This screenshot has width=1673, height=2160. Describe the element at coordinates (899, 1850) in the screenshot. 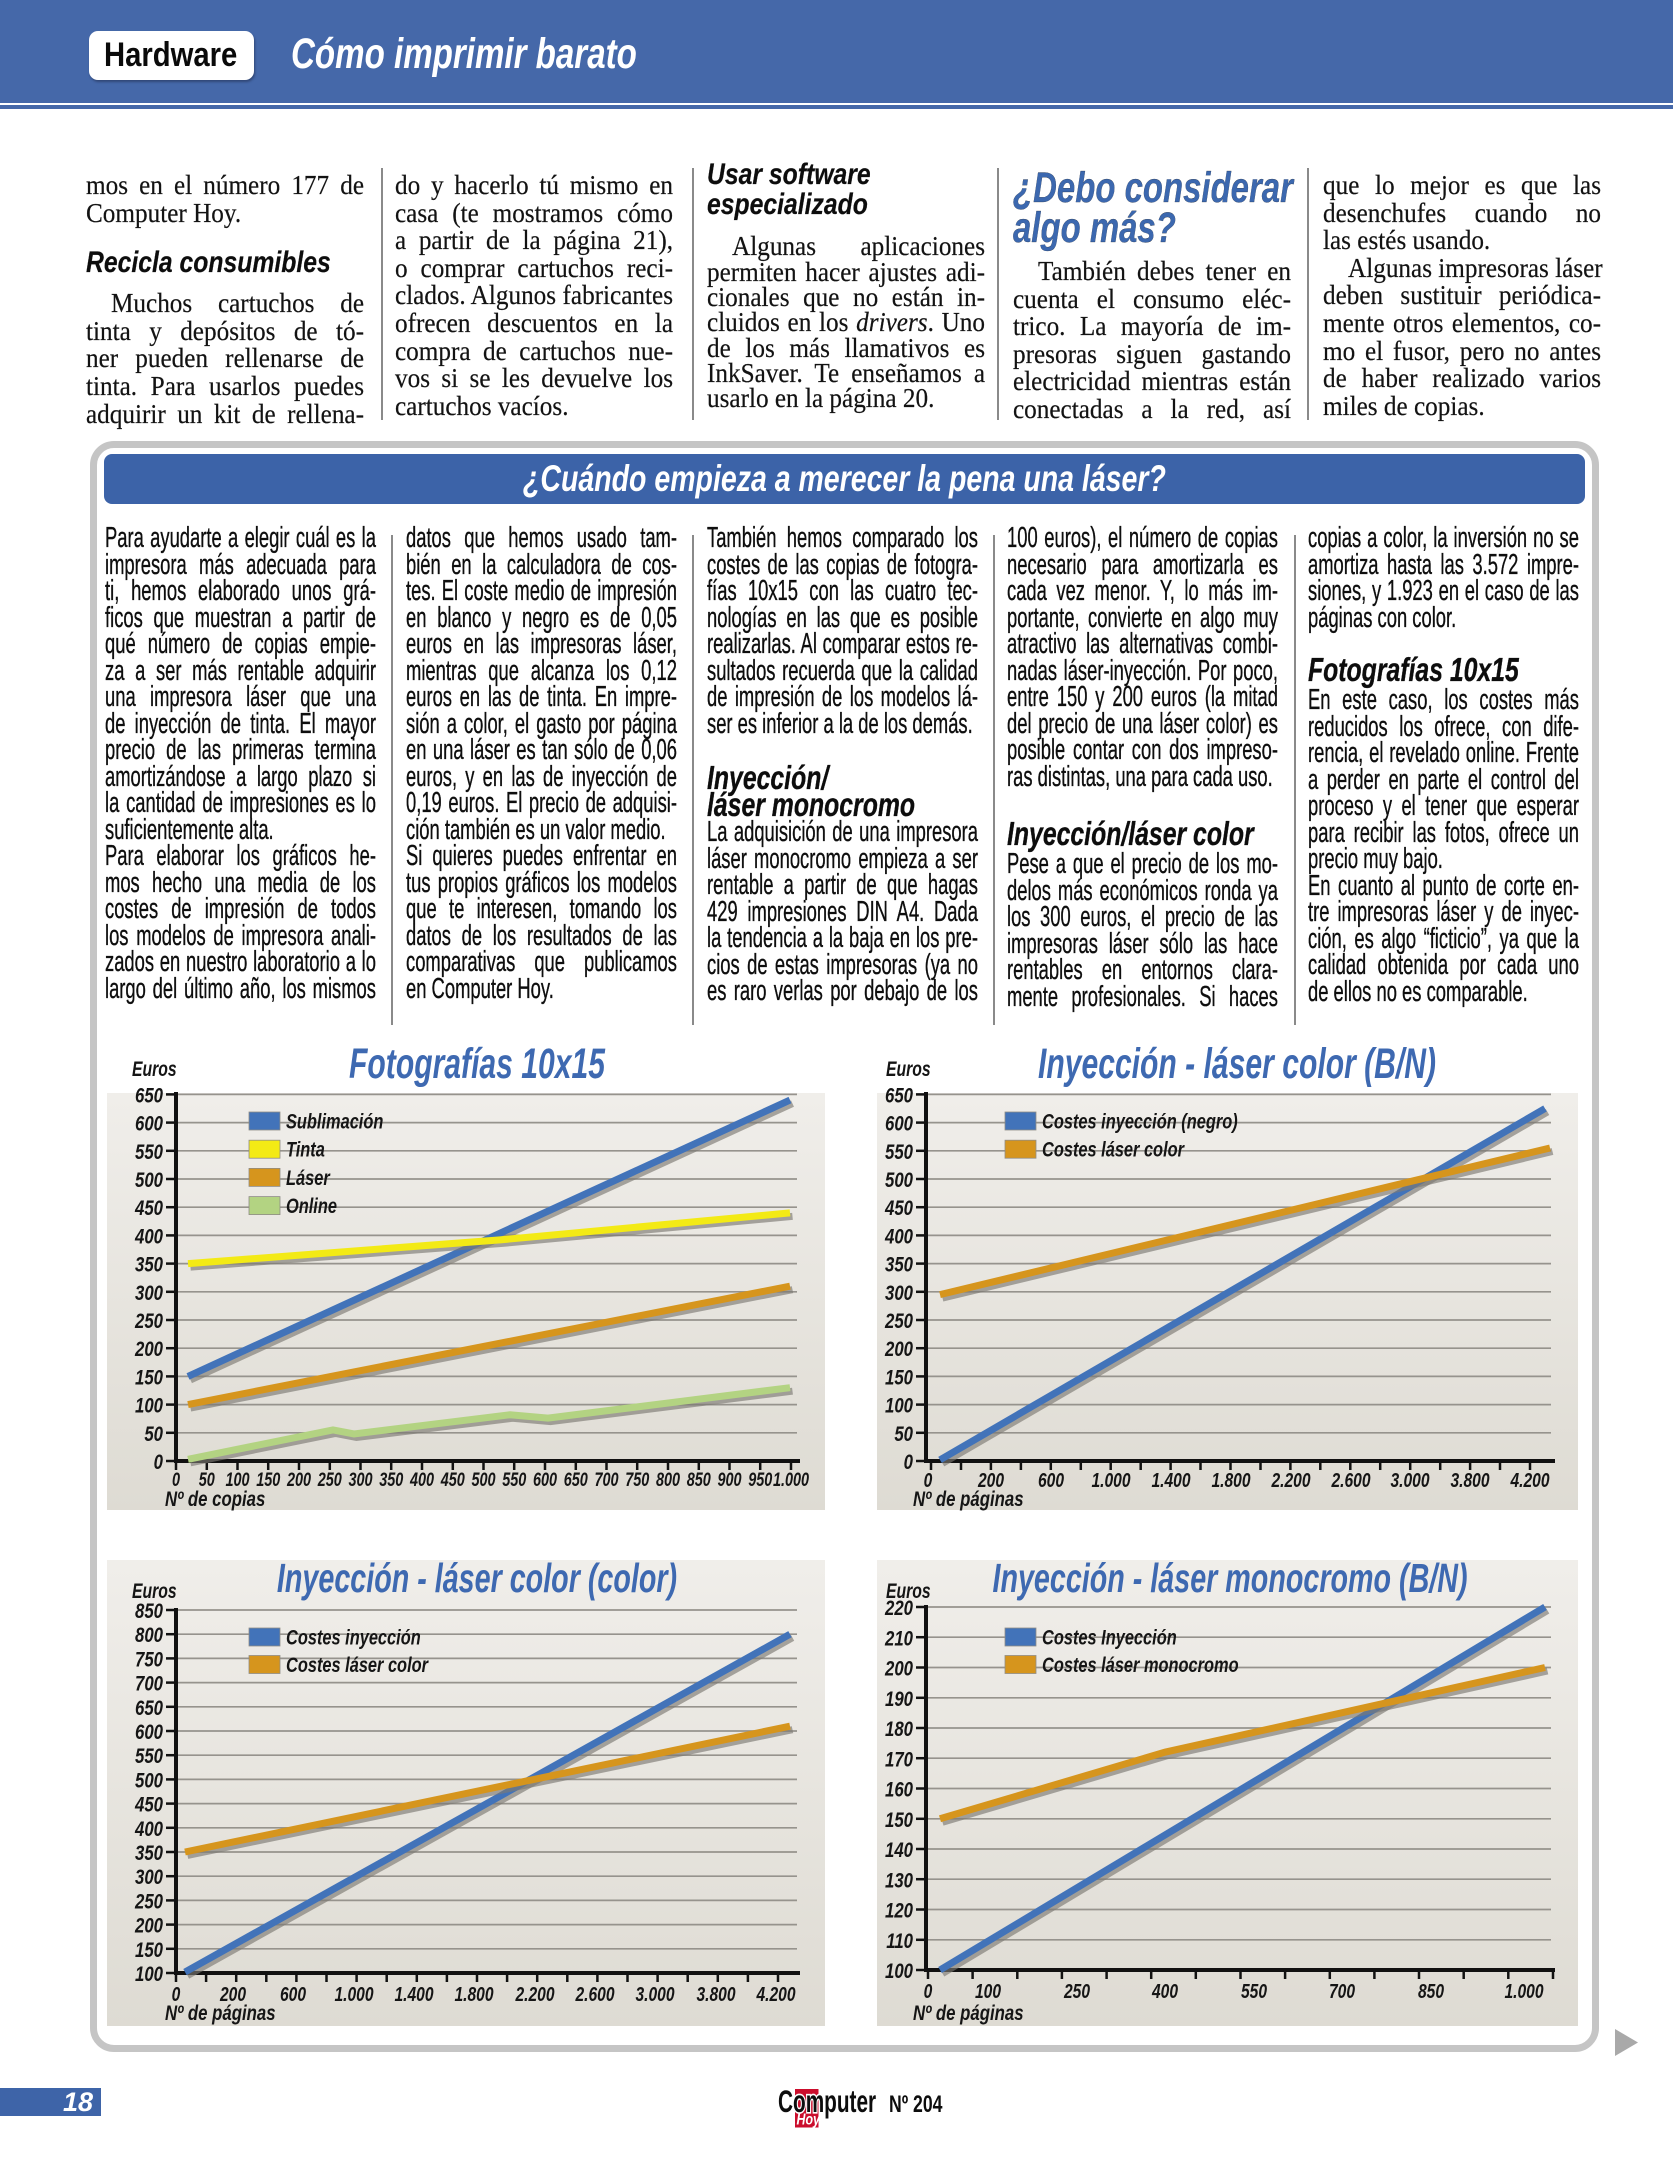

I see `svg-text: 140` at that location.